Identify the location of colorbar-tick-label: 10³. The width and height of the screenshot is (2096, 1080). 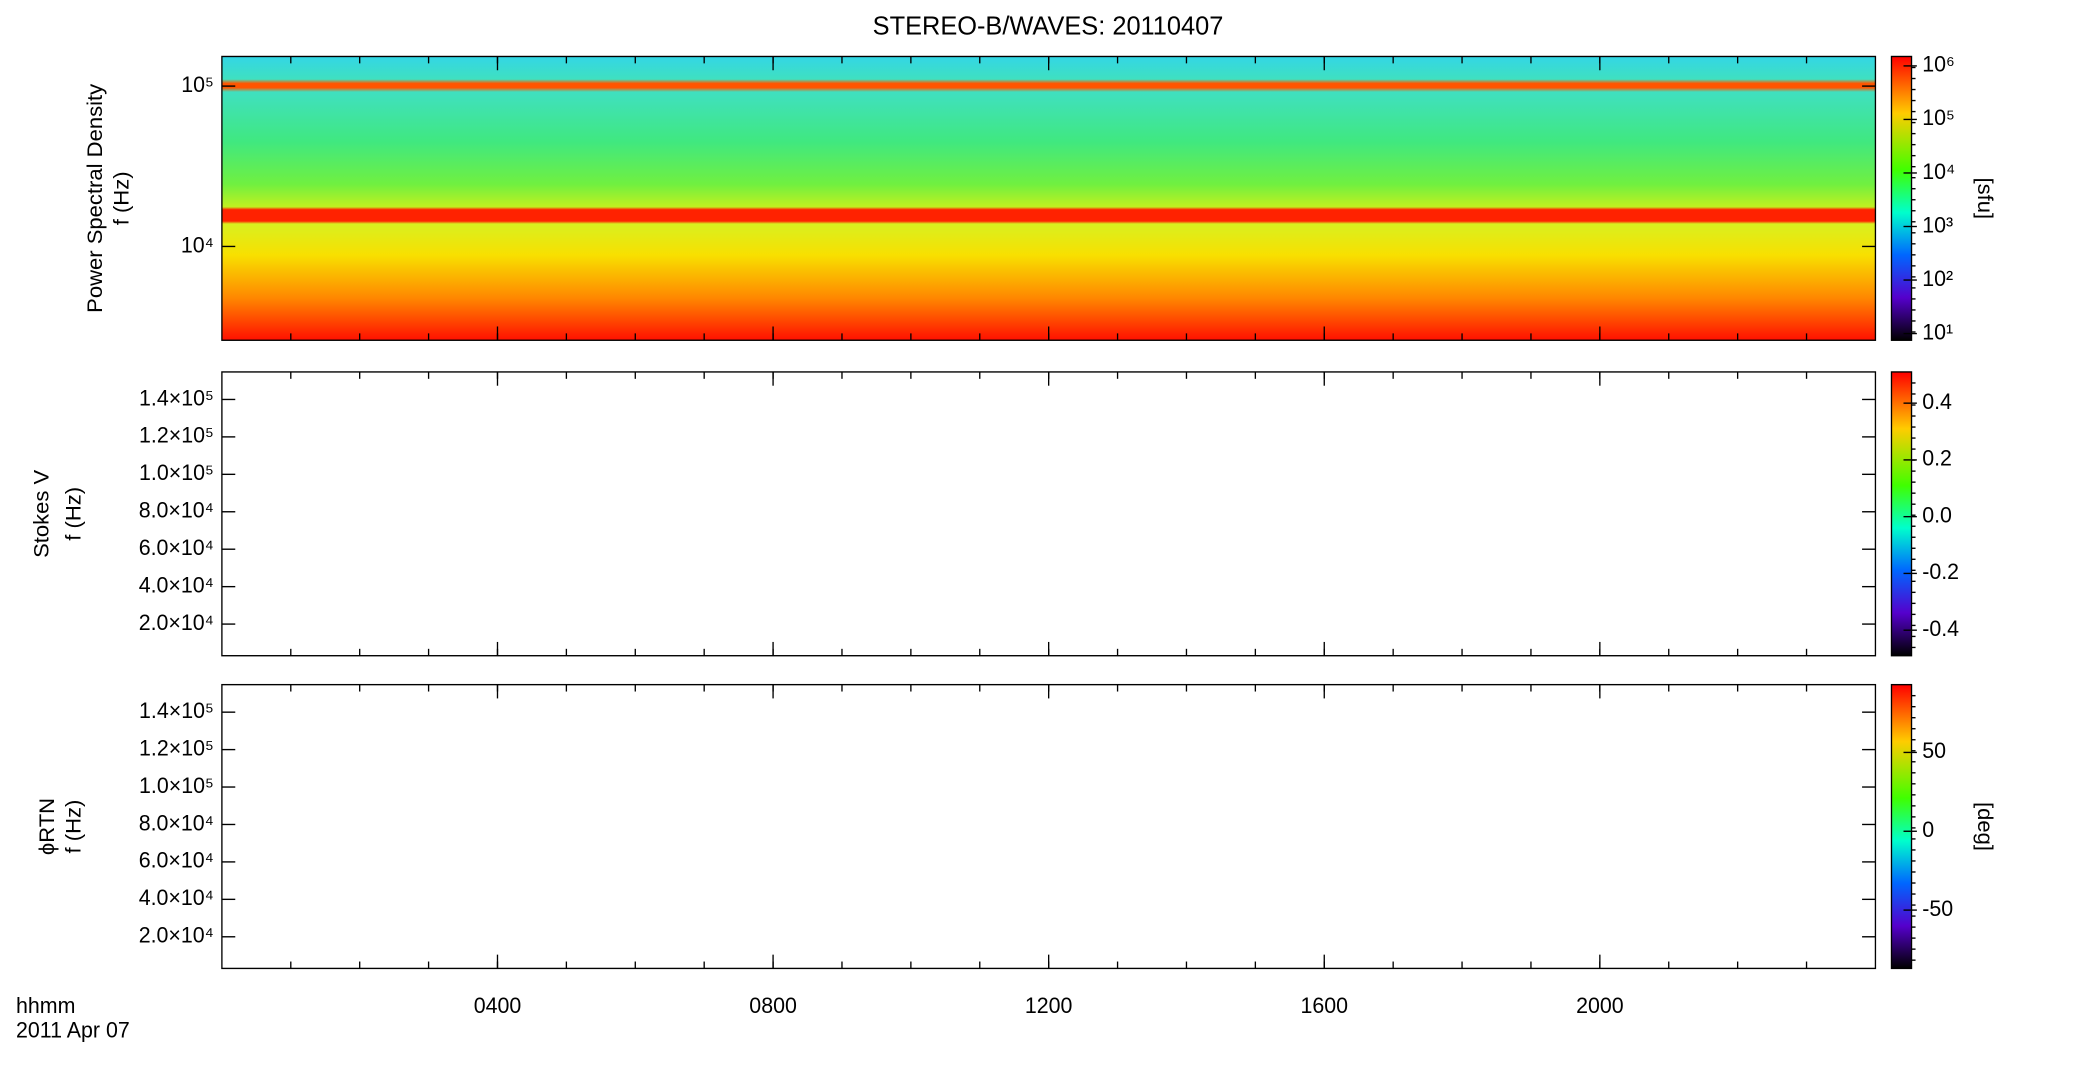
(1937, 224).